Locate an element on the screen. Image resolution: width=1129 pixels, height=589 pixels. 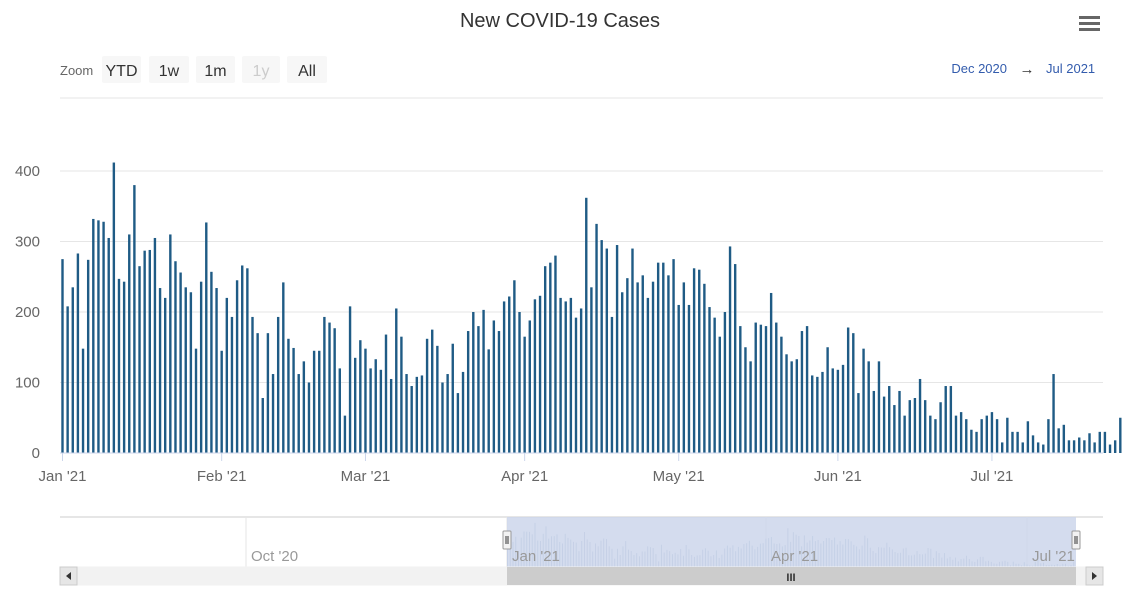
zoom-button-ytd: YTD is located at coordinates (121, 69).